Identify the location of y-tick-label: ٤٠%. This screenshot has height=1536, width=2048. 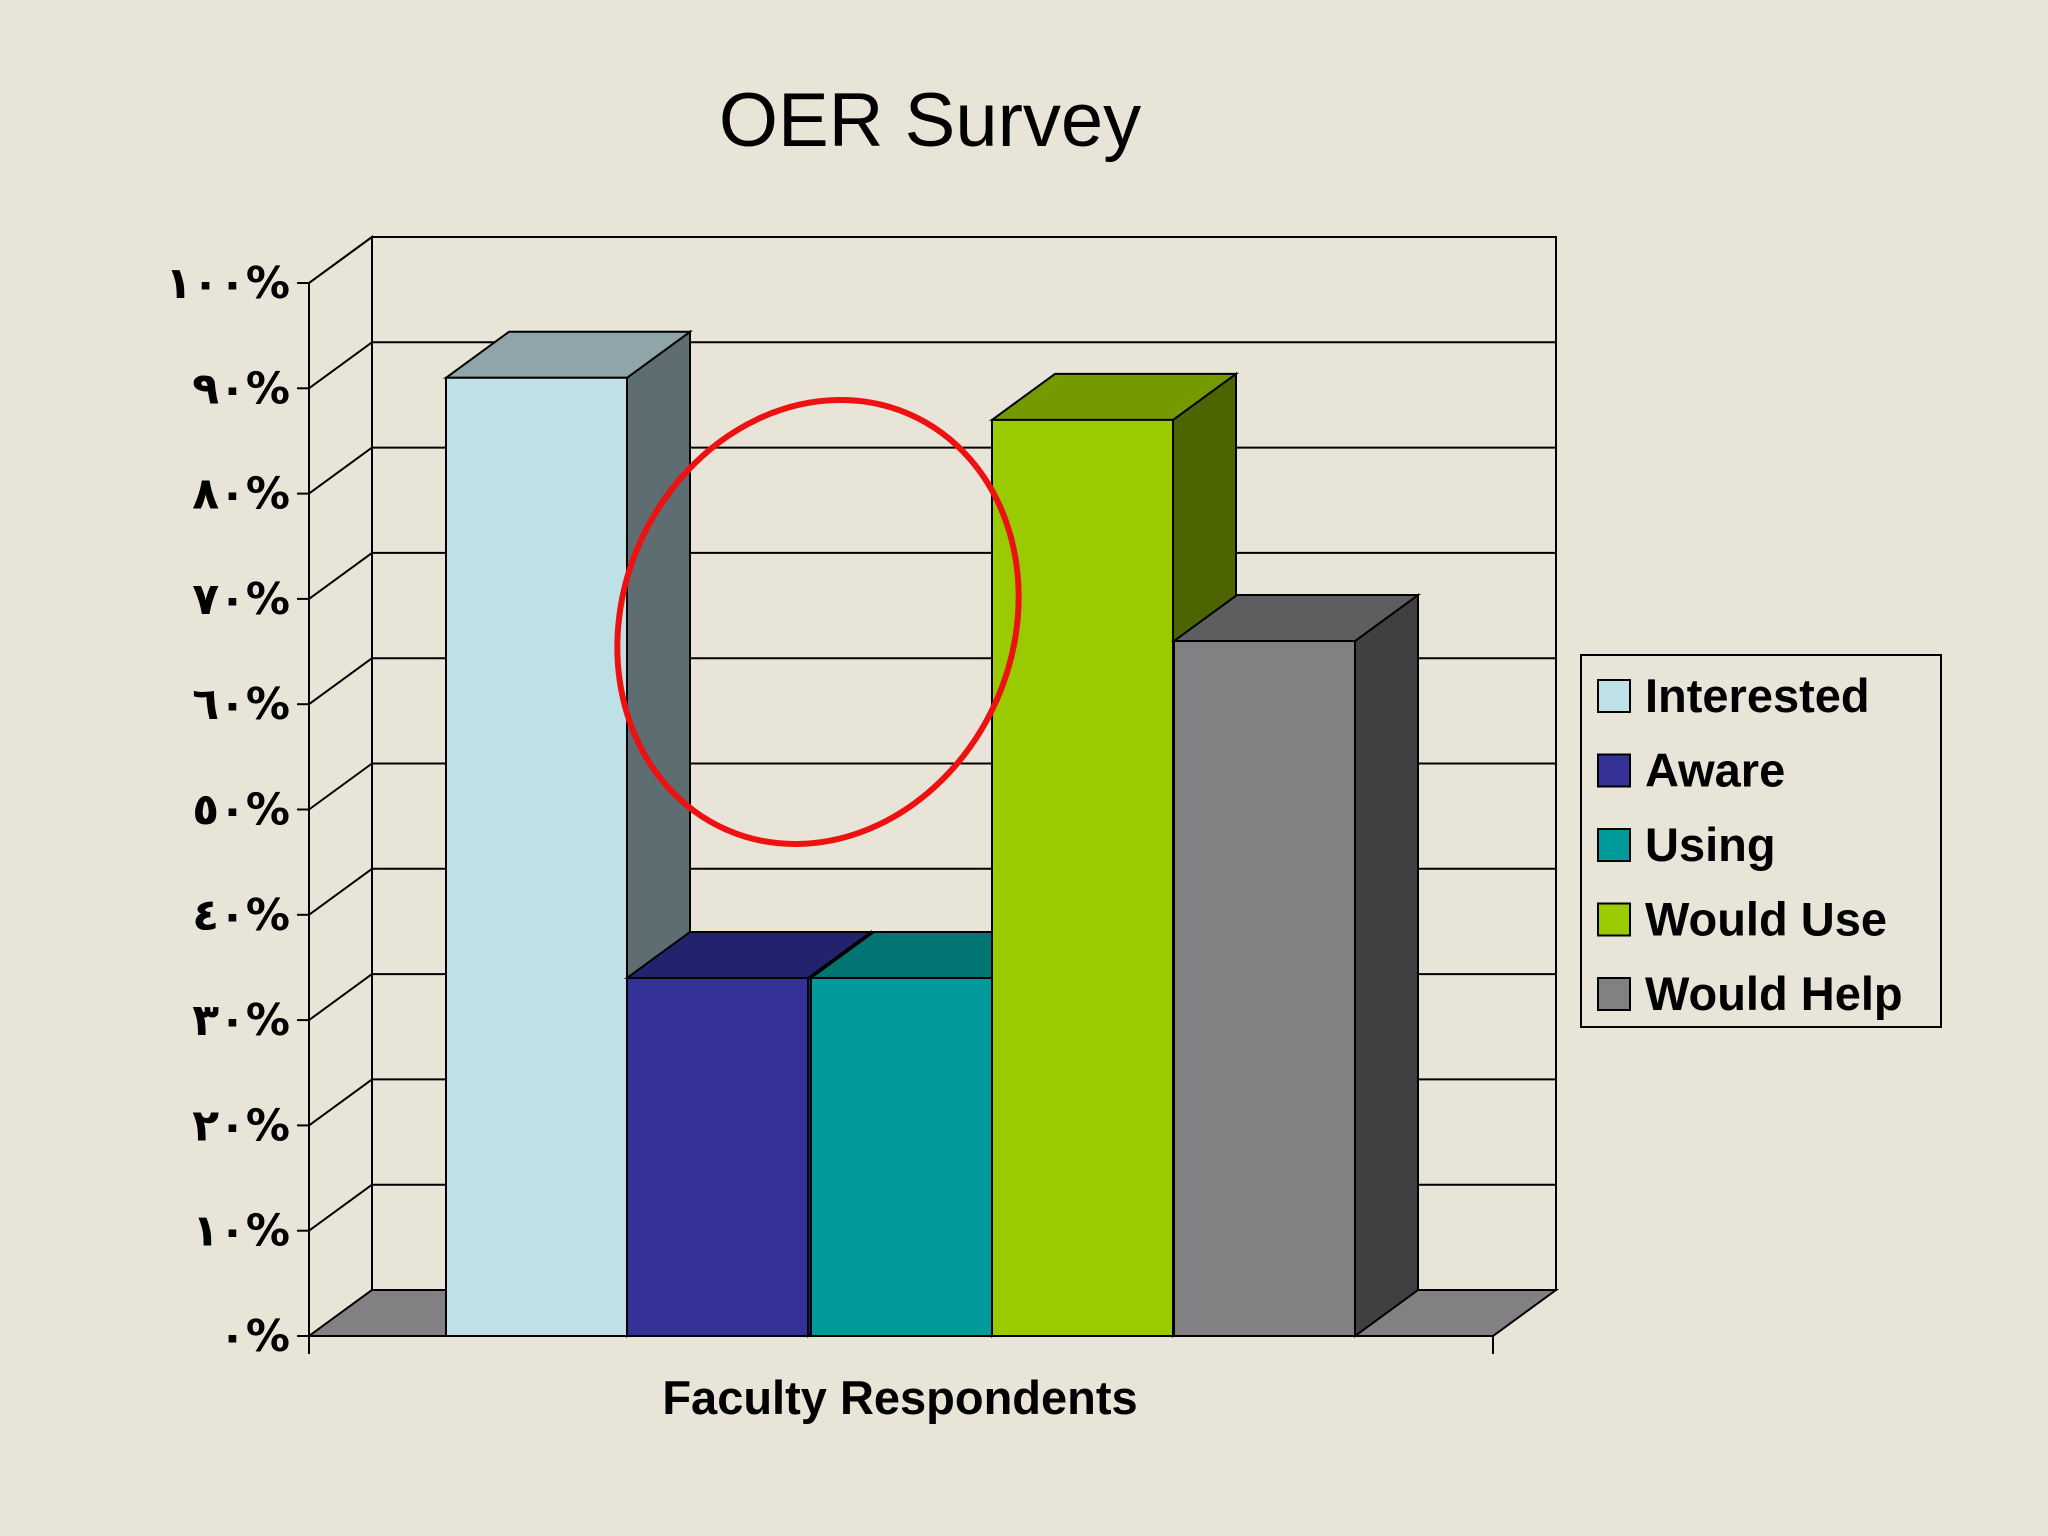
(241, 915).